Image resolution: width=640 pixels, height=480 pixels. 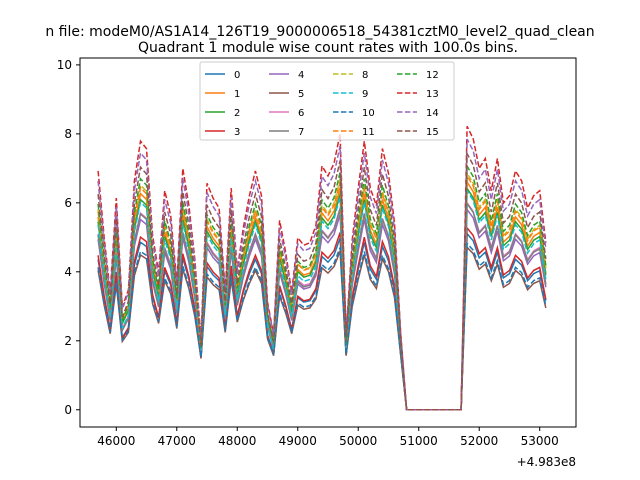 I want to click on y-tick-label: 10, so click(x=64, y=65).